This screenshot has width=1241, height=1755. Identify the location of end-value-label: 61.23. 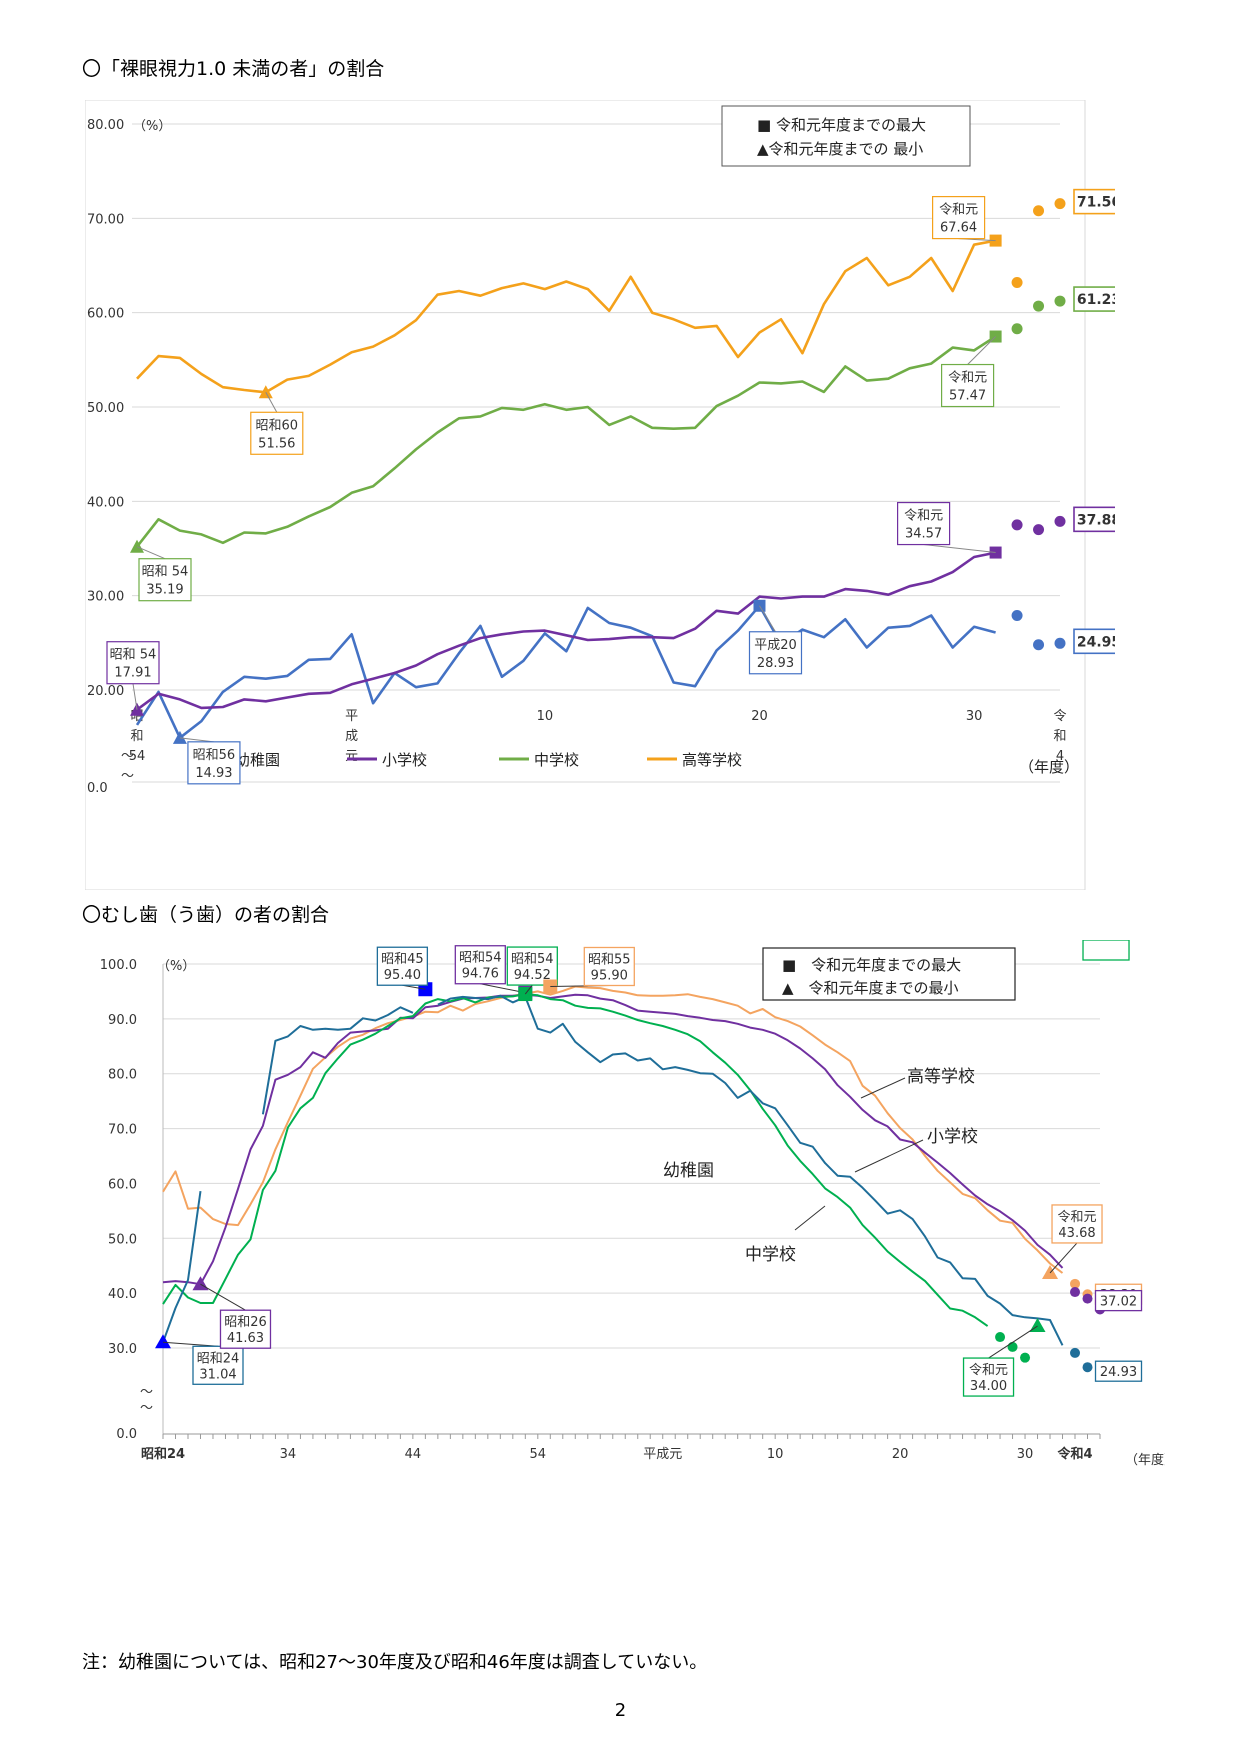
(1096, 300).